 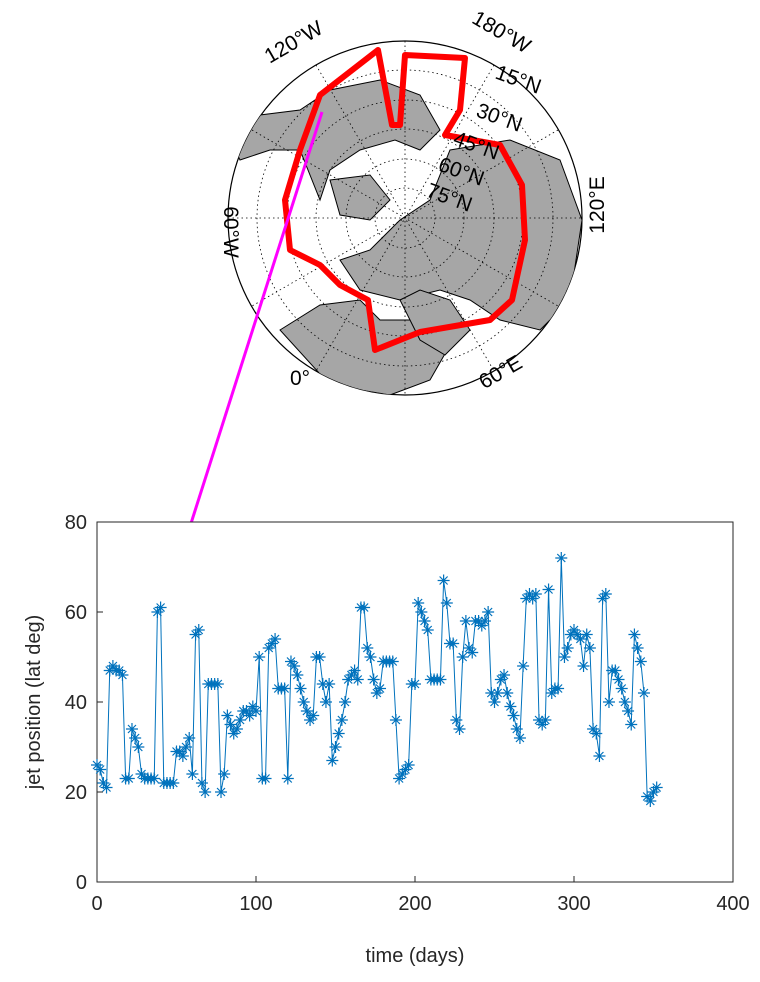 What do you see at coordinates (501, 33) in the screenshot?
I see `map-label: 180°W` at bounding box center [501, 33].